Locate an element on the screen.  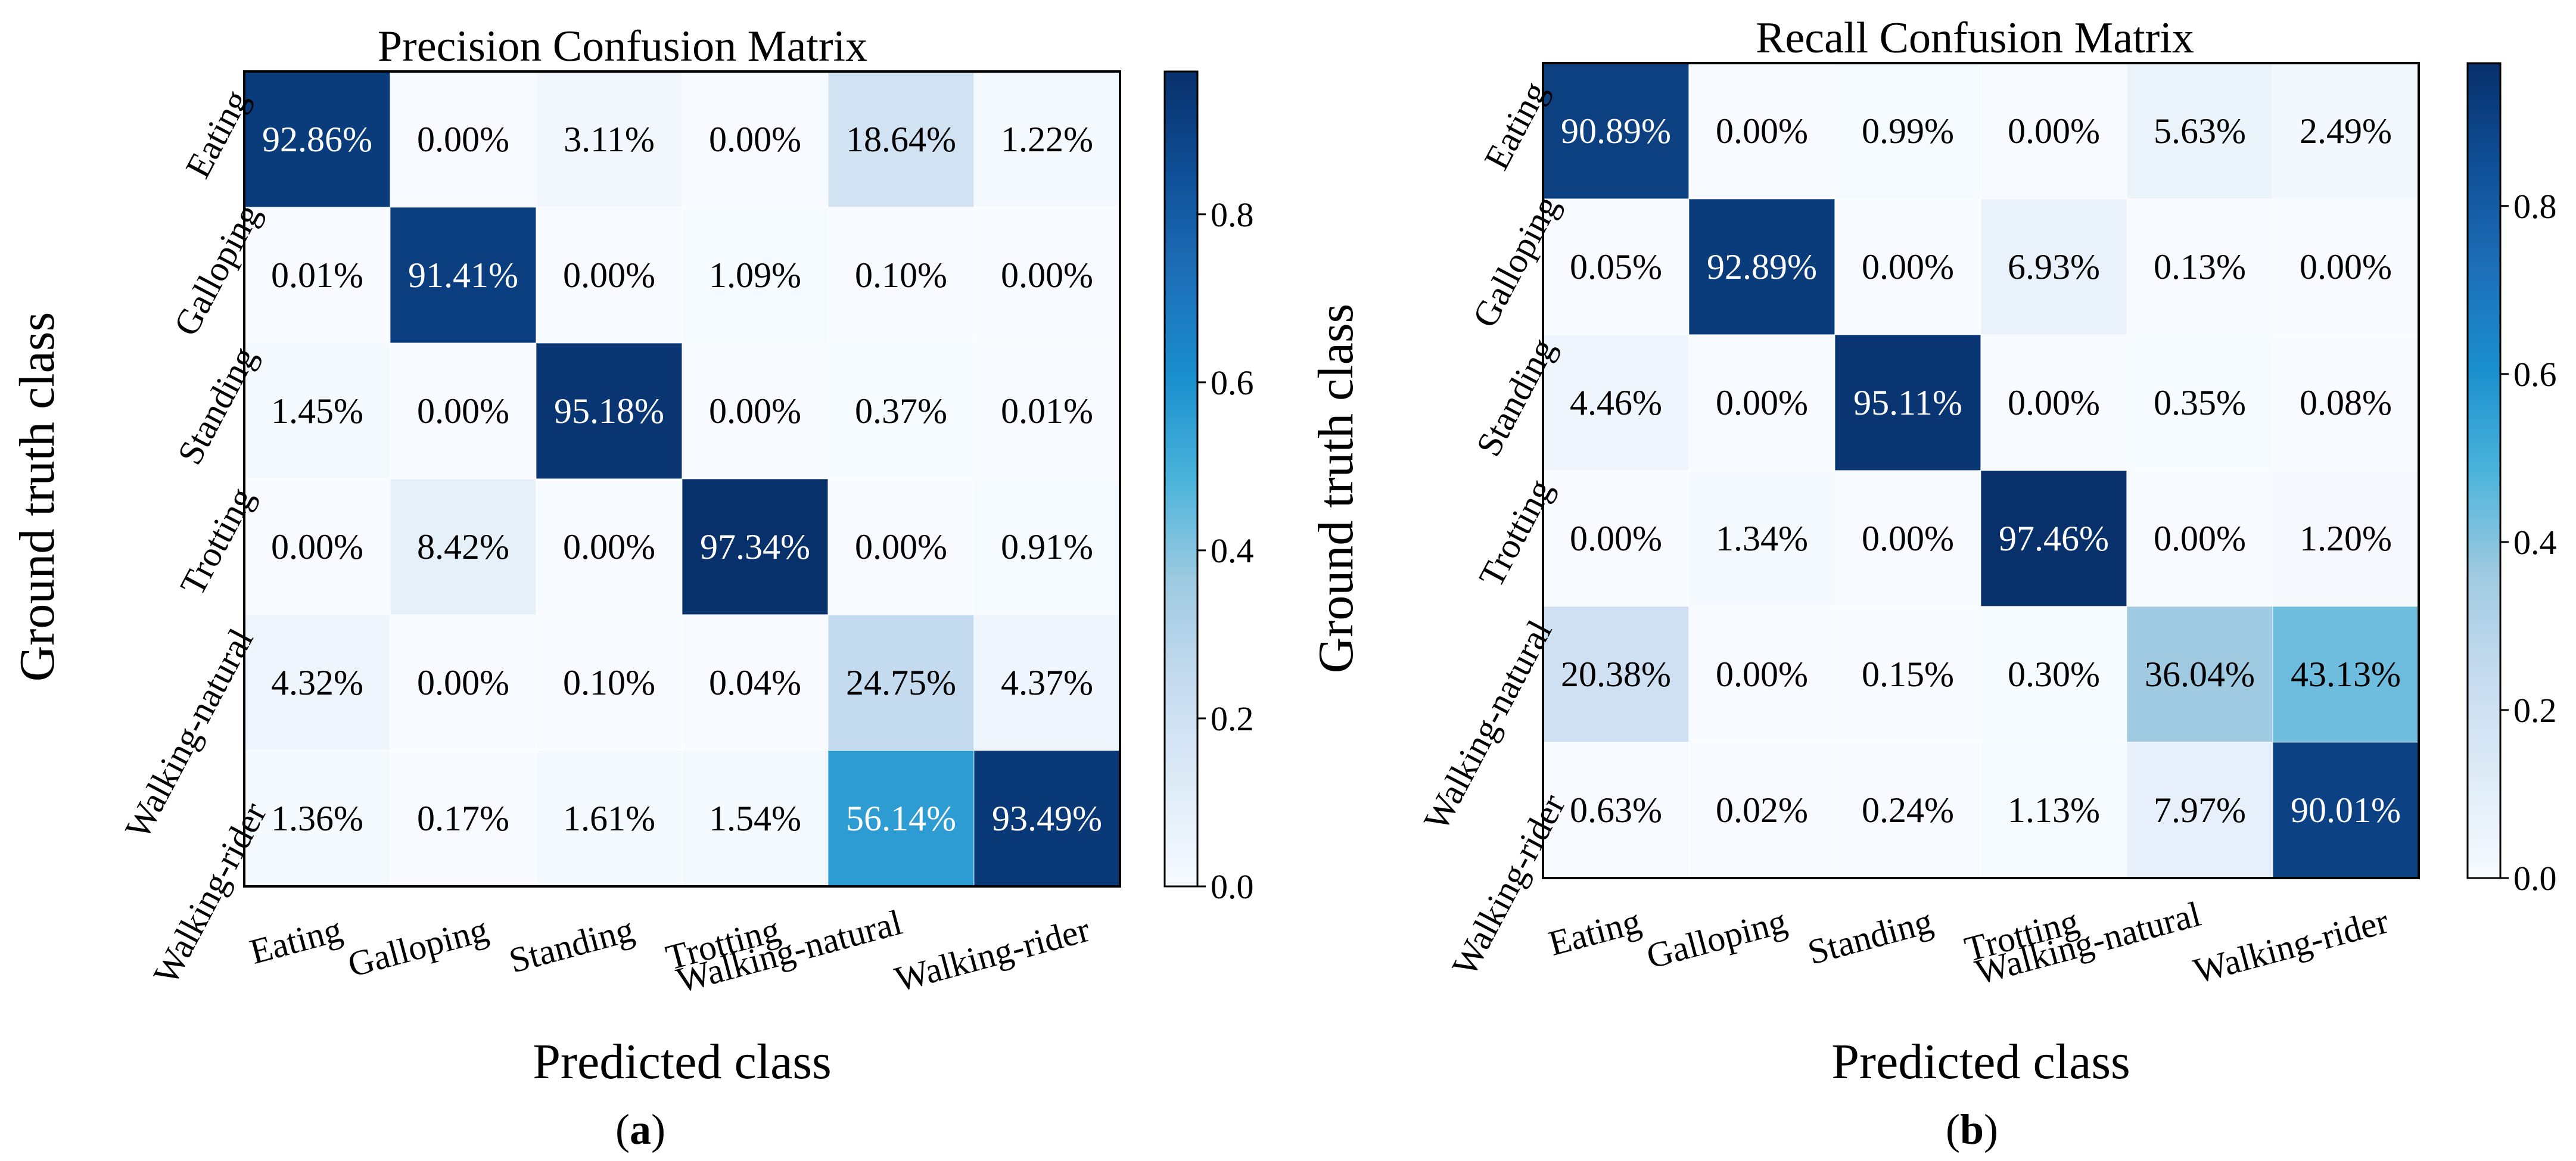
cell-label: 0.91% is located at coordinates (1047, 547).